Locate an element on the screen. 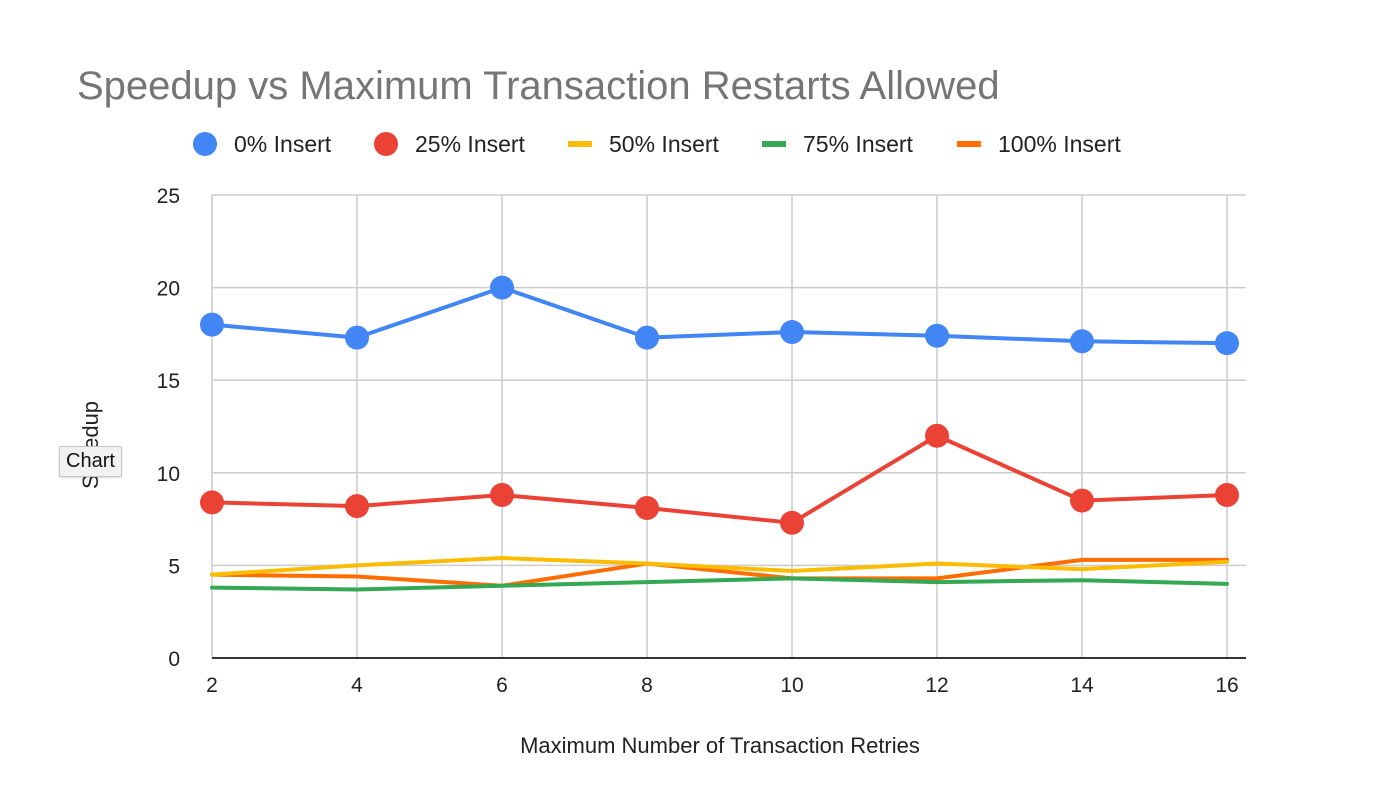 The width and height of the screenshot is (1378, 792). legend-item: 50% Insert is located at coordinates (644, 144).